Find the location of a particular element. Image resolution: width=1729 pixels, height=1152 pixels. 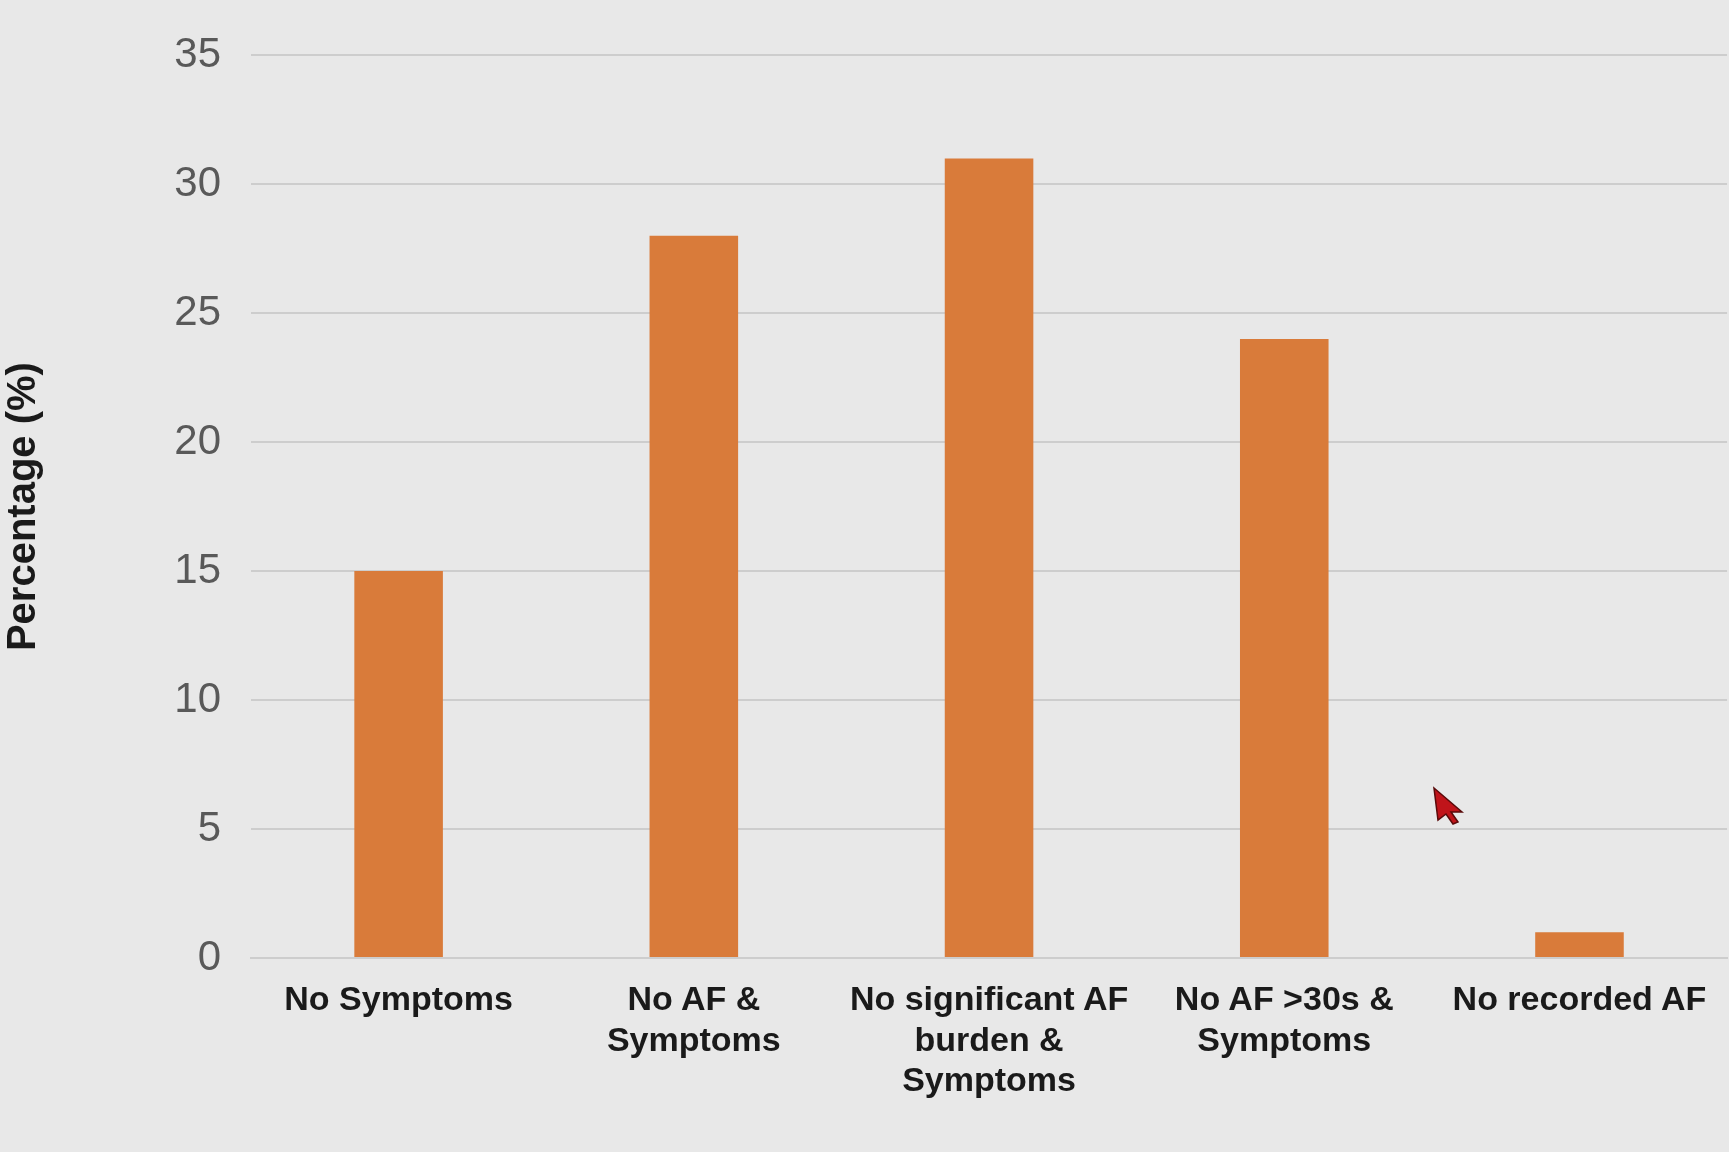

y-axis-title: Percentage (%) is located at coordinates (22, 507).